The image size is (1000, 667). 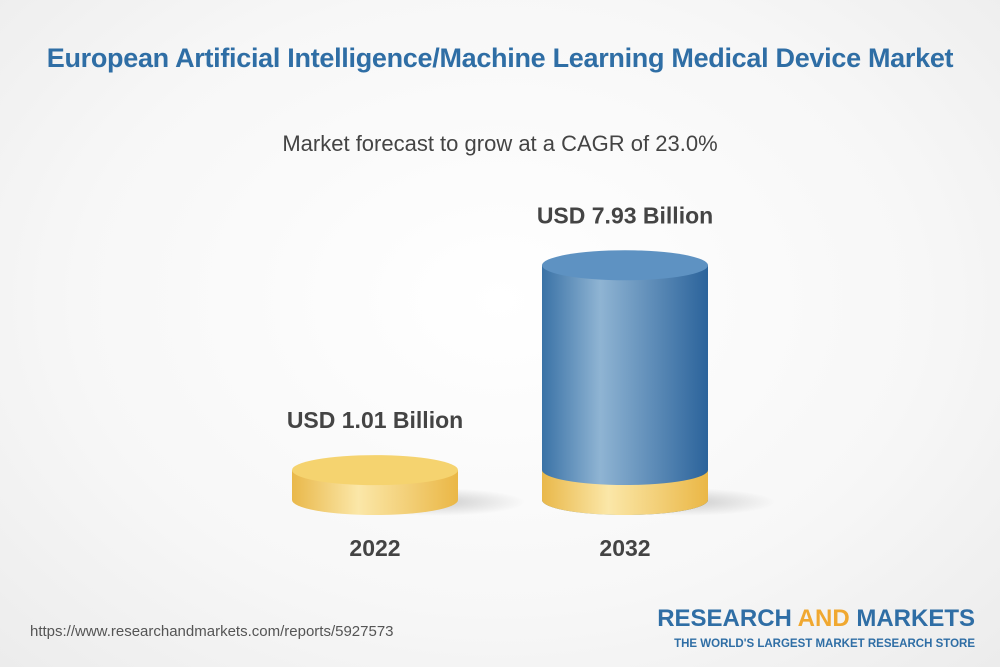 I want to click on brand-part: RESEARCH, so click(x=724, y=618).